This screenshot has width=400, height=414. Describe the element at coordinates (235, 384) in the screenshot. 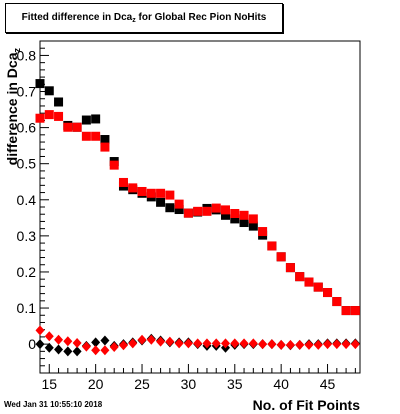

I see `x-tick-label: 35` at that location.